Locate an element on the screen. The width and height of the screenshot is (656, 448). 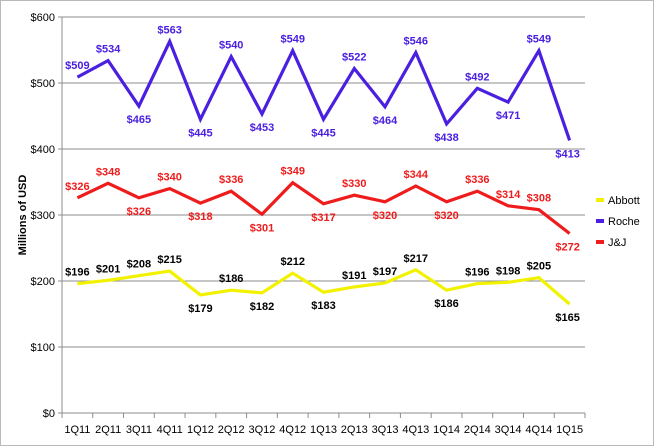
data-label: $438 is located at coordinates (446, 138).